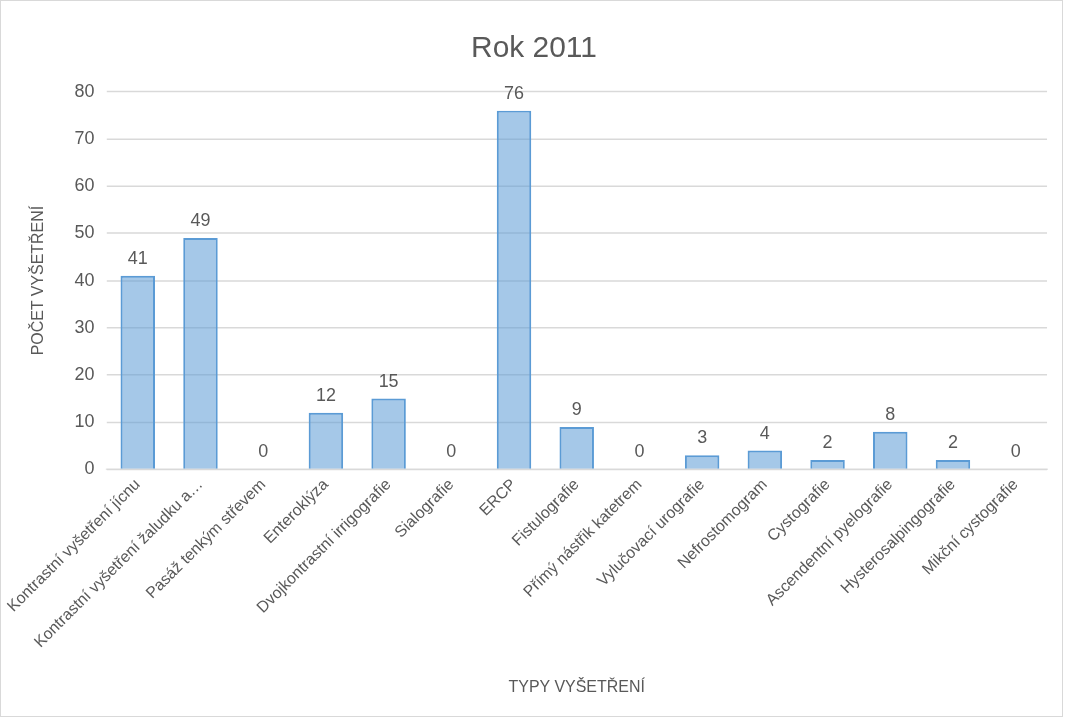 The height and width of the screenshot is (719, 1065). I want to click on data-label: 76, so click(514, 92).